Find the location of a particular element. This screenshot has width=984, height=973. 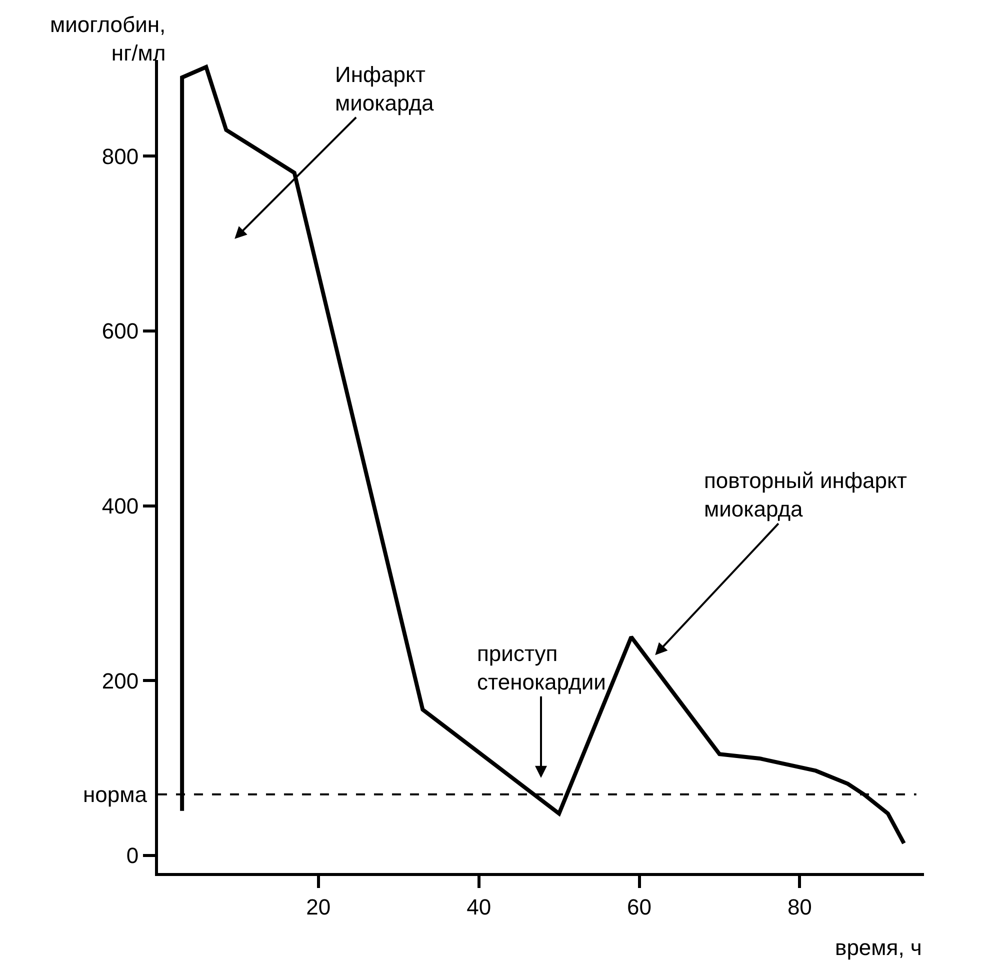

x-tick-label: 40 is located at coordinates (479, 907).